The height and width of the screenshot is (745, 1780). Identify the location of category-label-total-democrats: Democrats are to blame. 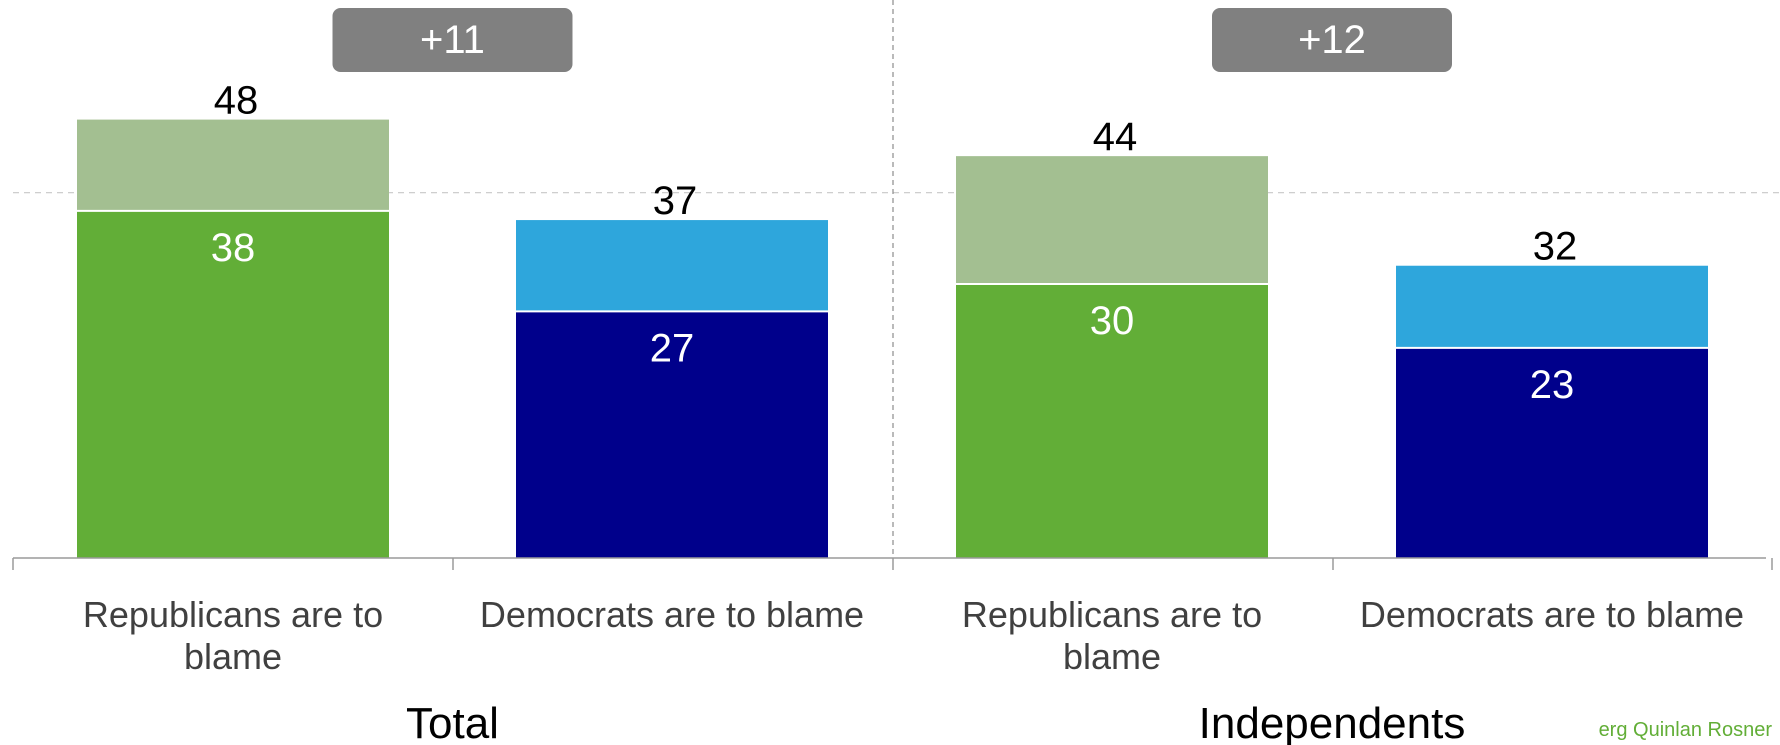
(672, 614).